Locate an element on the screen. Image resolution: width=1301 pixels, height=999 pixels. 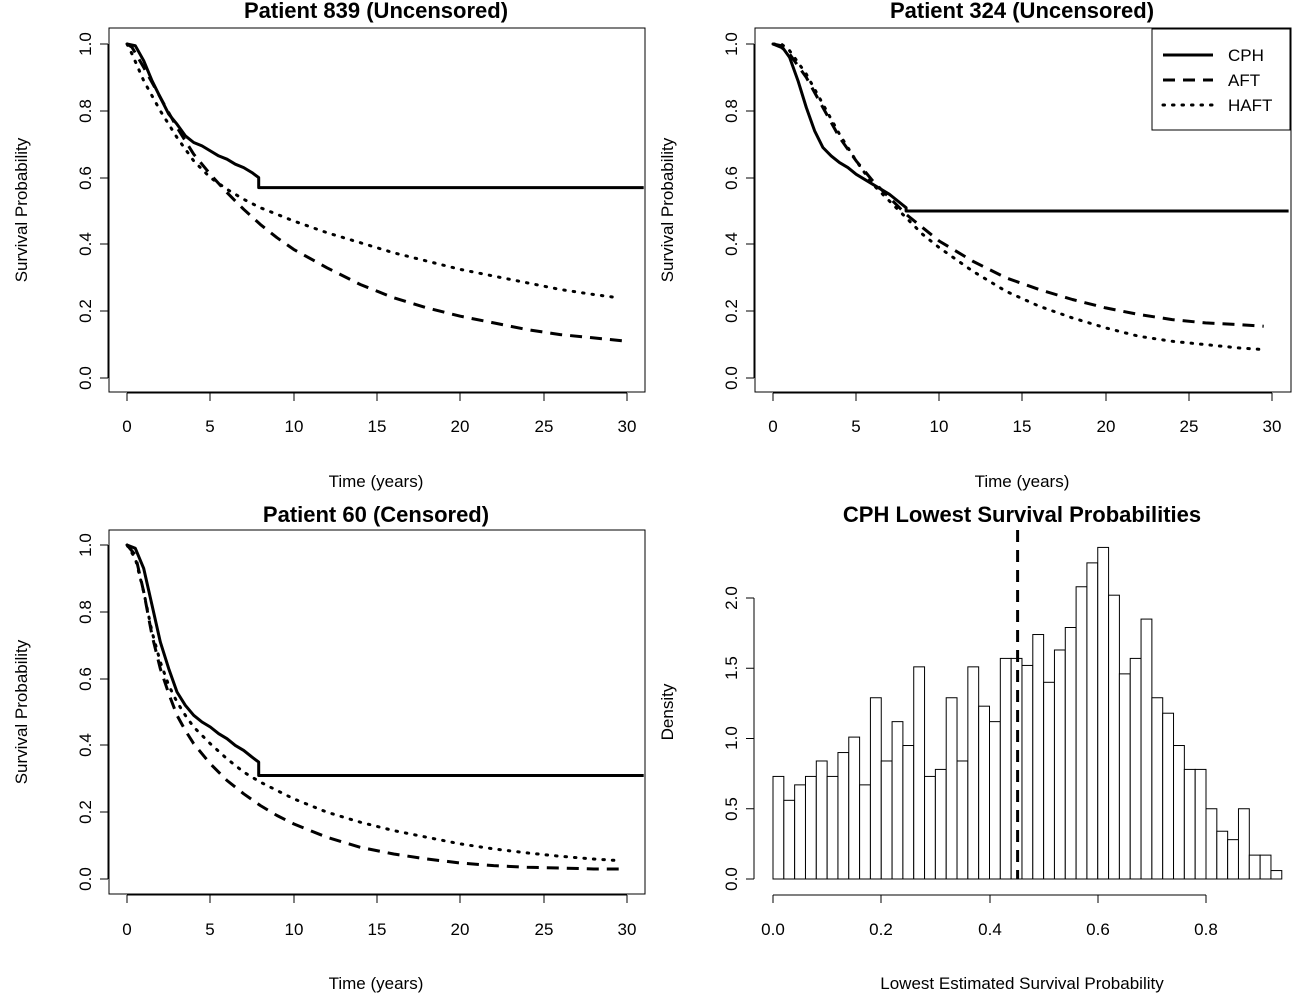
x-tick-label: 0 is located at coordinates (772, 426).